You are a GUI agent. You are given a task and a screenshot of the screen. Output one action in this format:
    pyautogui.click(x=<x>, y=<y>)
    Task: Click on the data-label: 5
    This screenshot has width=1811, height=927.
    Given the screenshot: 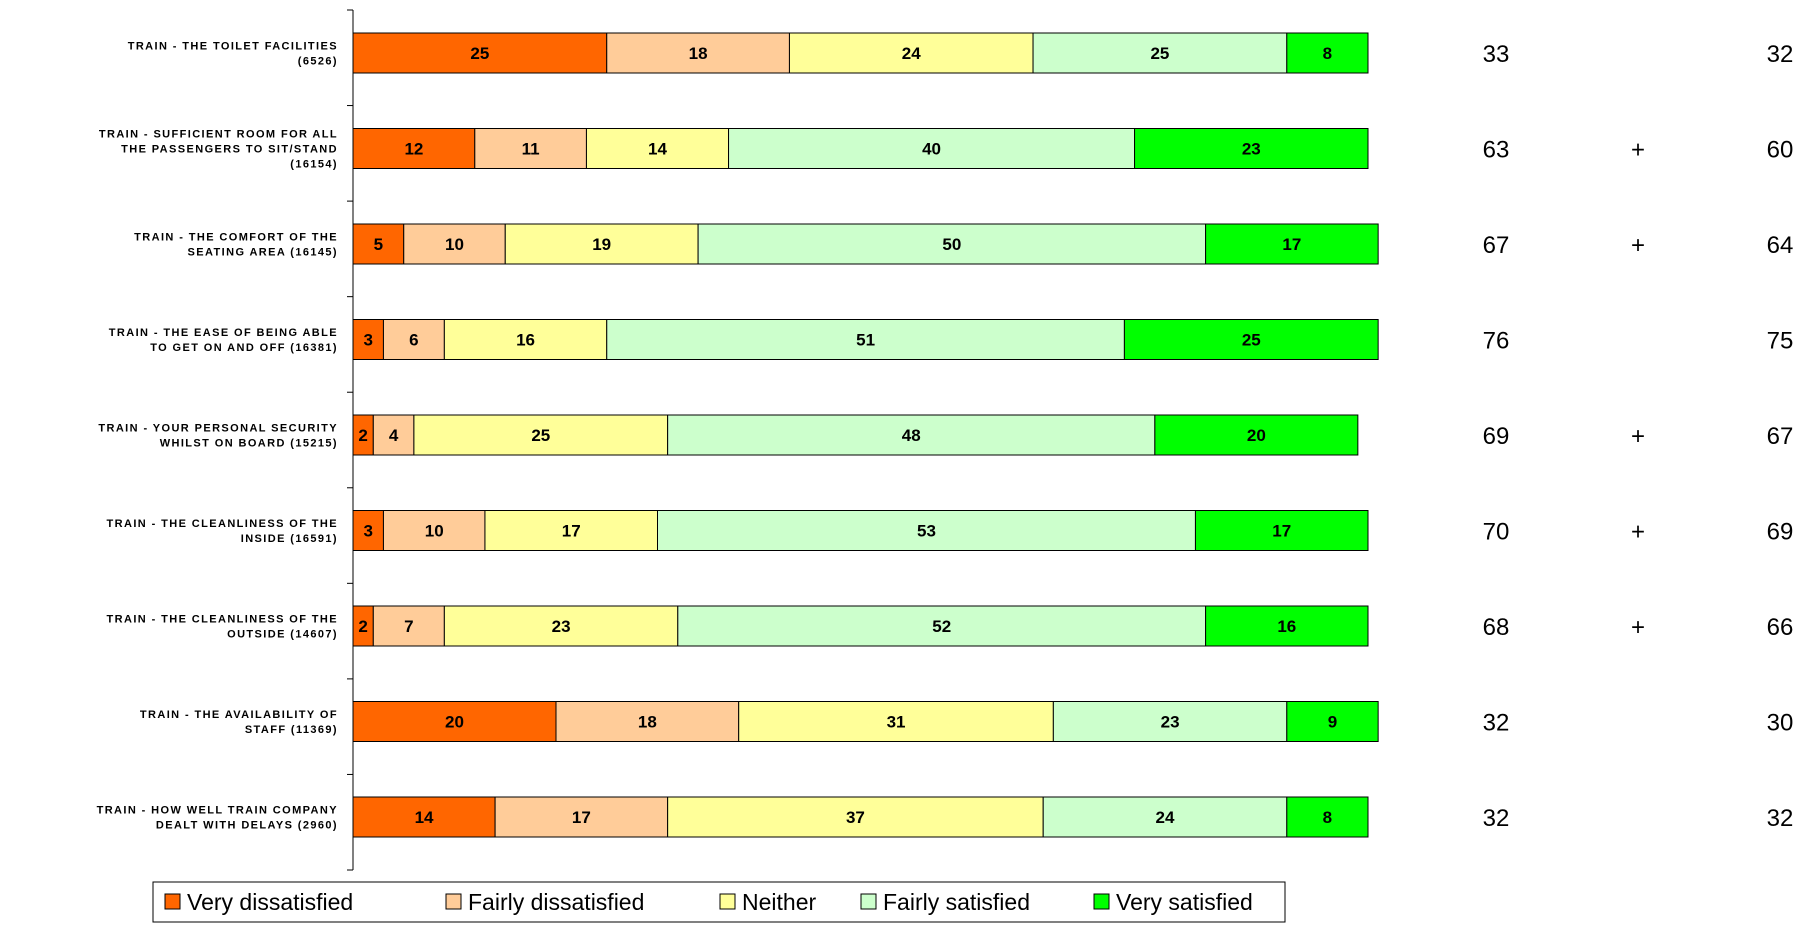 What is the action you would take?
    pyautogui.click(x=378, y=244)
    